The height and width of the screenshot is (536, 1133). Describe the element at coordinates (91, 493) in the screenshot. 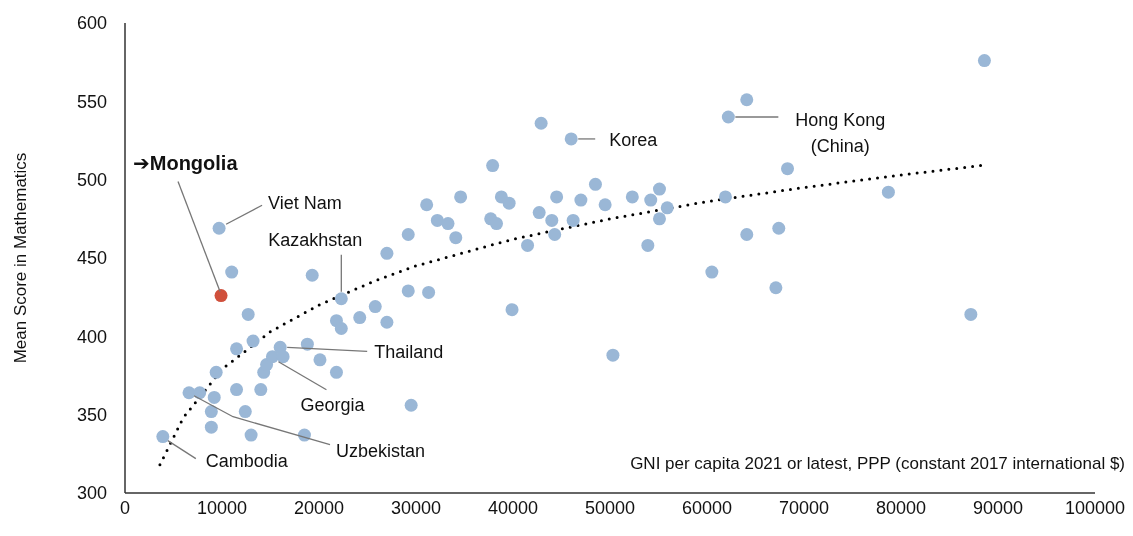

I see `y-tick-label: 300` at that location.